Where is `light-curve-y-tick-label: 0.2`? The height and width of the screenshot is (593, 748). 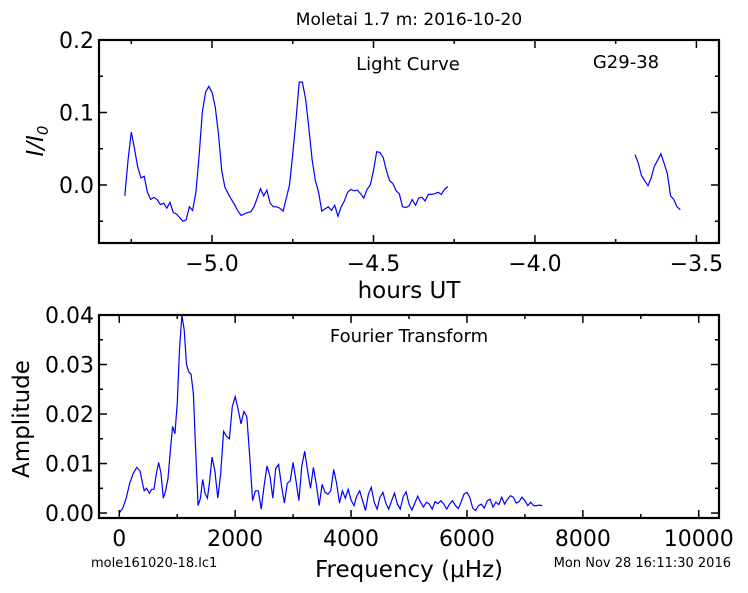
light-curve-y-tick-label: 0.2 is located at coordinates (76, 41).